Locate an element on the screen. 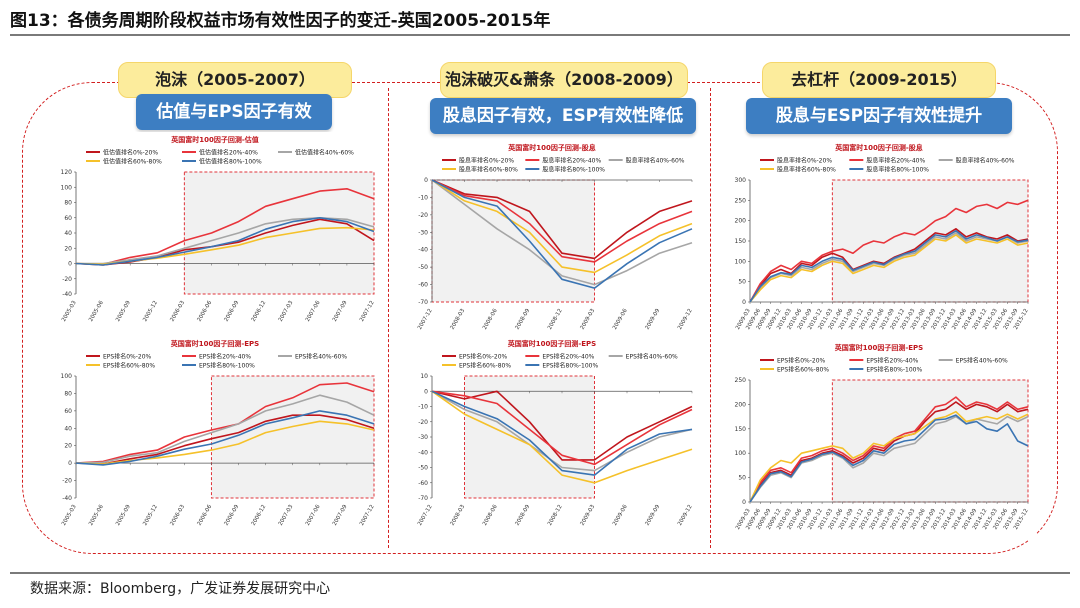 The width and height of the screenshot is (1080, 608). legend-label: 低估值排名20%-40% is located at coordinates (228, 153).